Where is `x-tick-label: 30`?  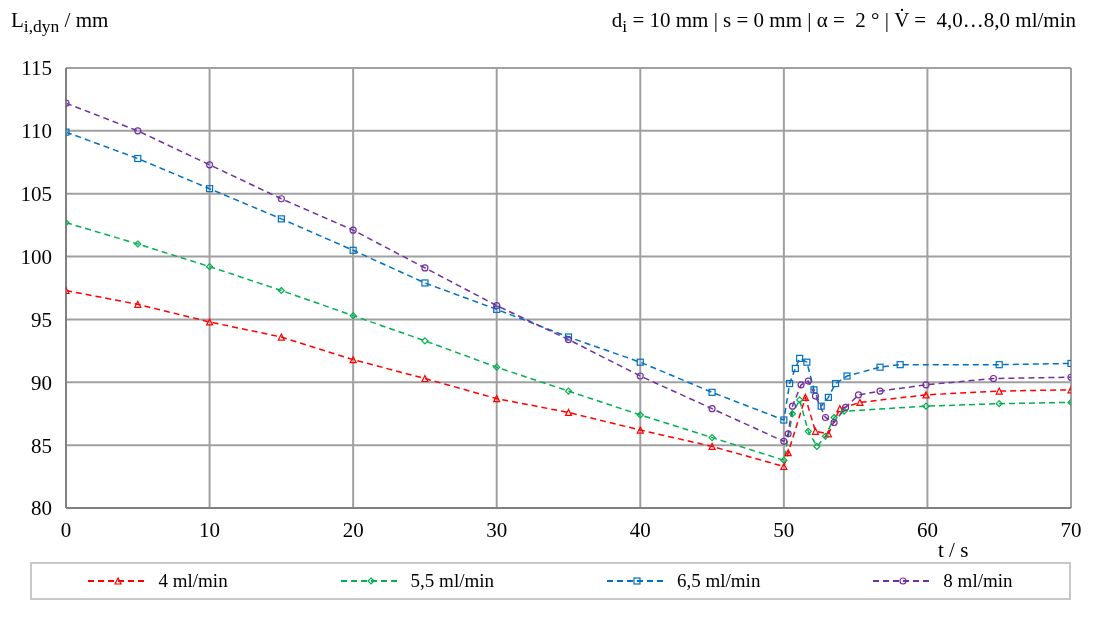 x-tick-label: 30 is located at coordinates (497, 529).